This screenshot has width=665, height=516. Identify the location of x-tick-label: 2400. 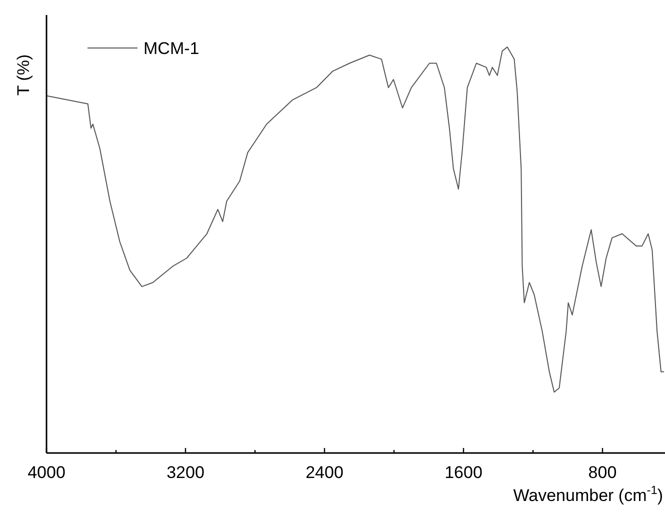
(325, 472).